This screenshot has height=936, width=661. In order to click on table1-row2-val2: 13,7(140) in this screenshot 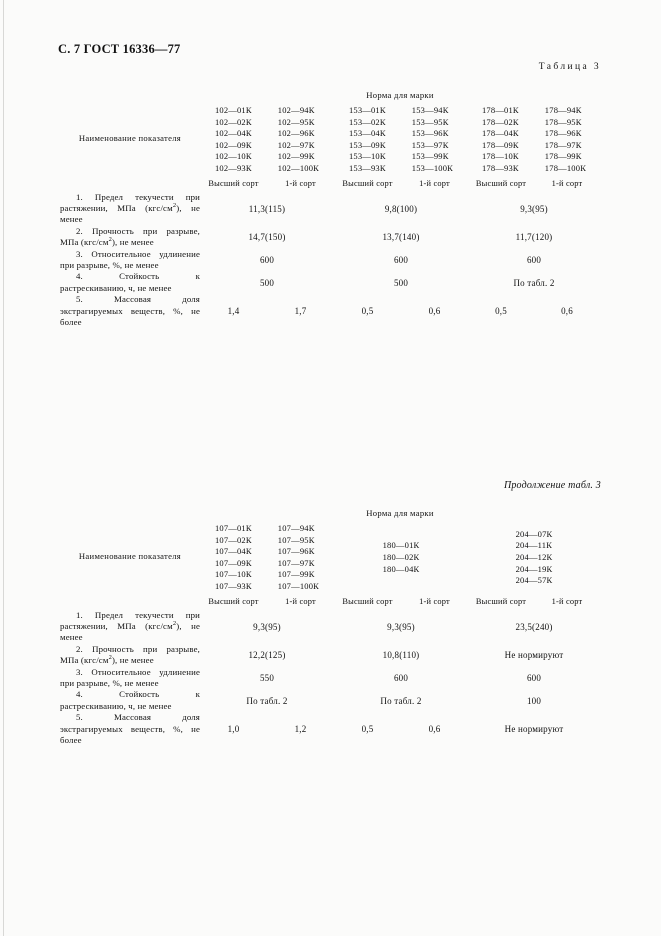, I will do `click(401, 237)`.